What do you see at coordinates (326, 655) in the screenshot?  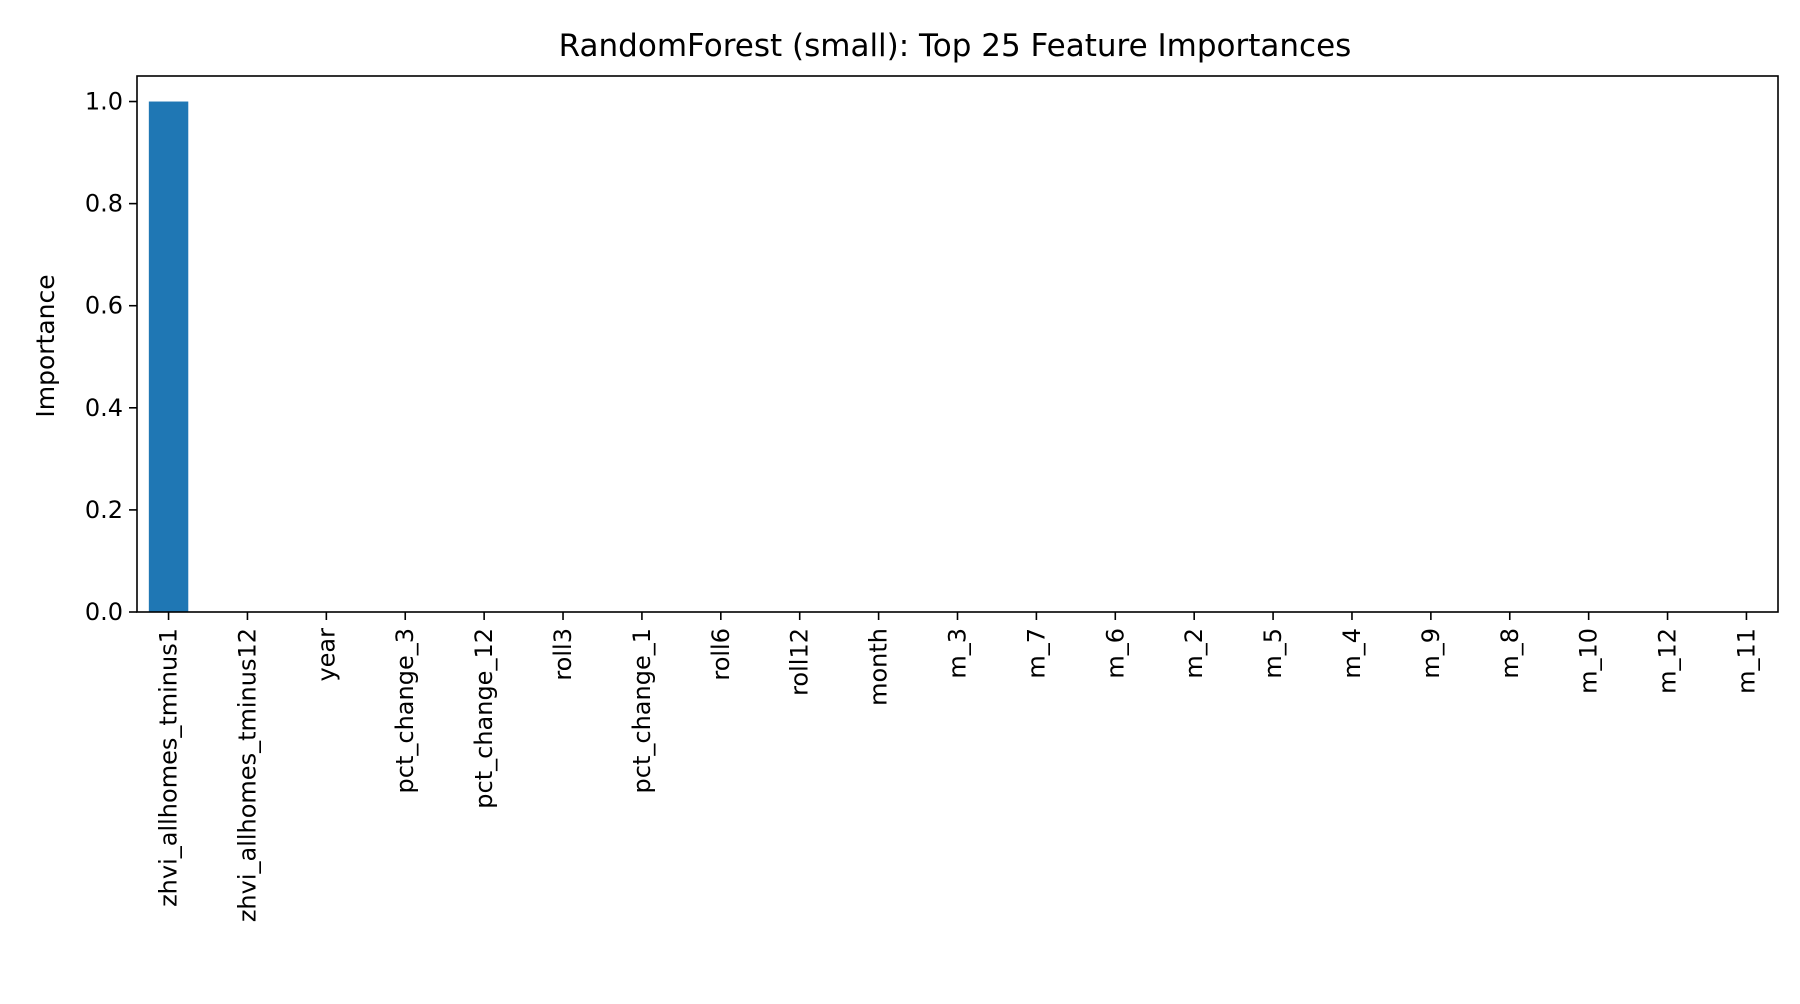 I see `x-tick-label: year` at bounding box center [326, 655].